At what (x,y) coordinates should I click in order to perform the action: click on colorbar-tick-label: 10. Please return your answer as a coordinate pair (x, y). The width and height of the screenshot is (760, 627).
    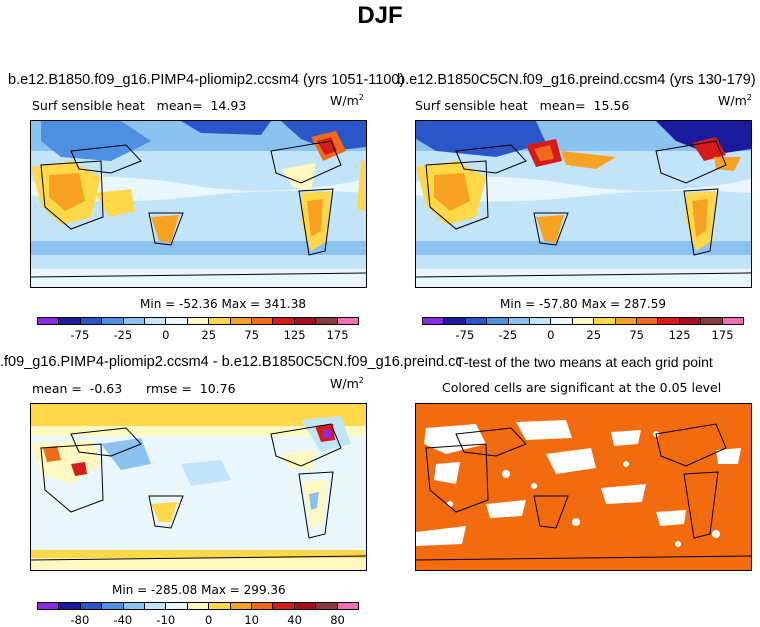
    Looking at the image, I should click on (251, 620).